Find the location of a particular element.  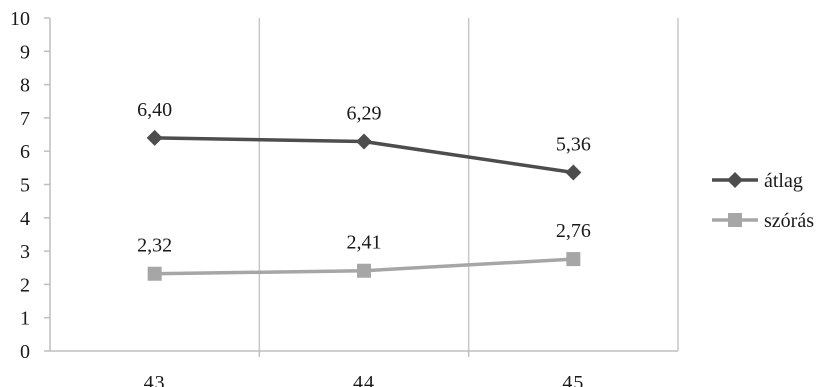

y-tick-label: 6 is located at coordinates (25, 152).